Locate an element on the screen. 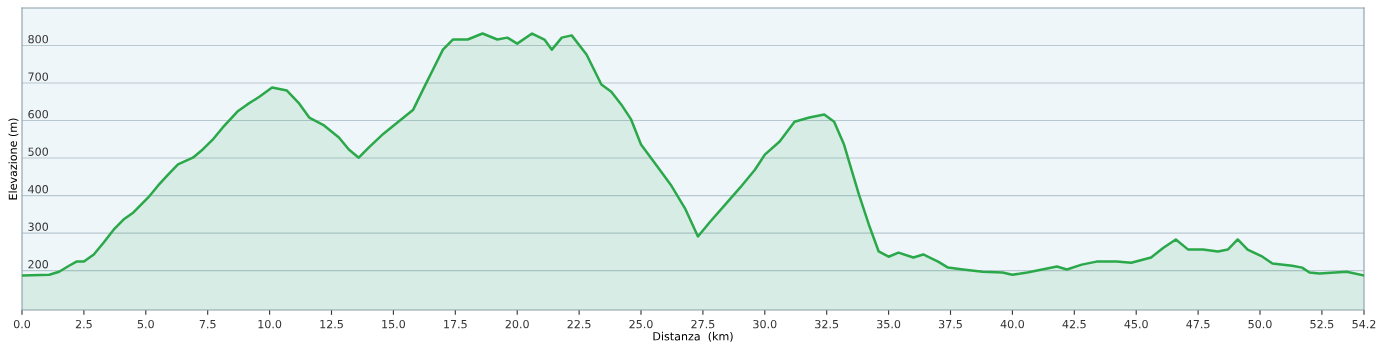 The width and height of the screenshot is (1381, 354). x-tick-label: 32.5 is located at coordinates (827, 324).